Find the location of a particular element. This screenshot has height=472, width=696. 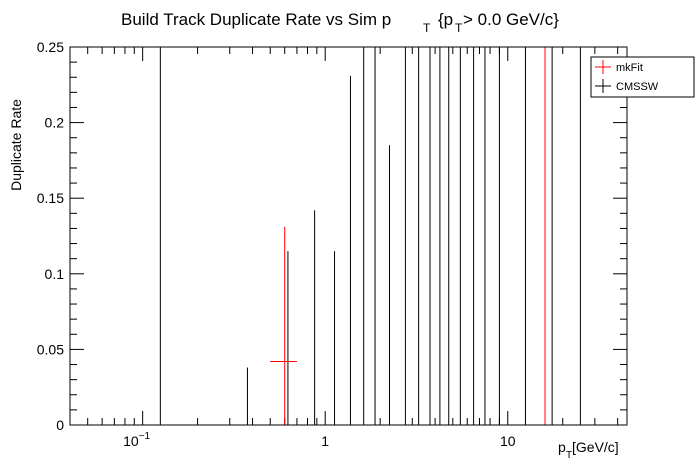

chart-title-cut-sub: T is located at coordinates (459, 28).